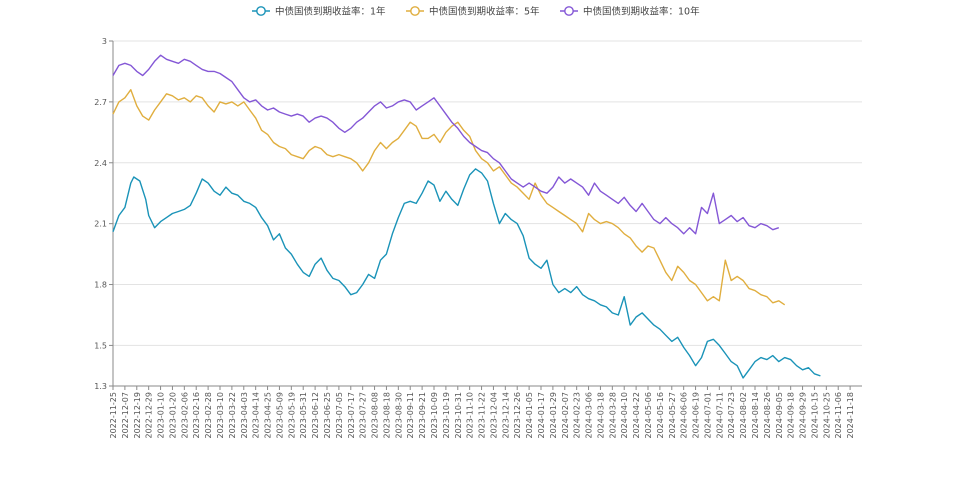 The height and width of the screenshot is (479, 958). Describe the element at coordinates (208, 415) in the screenshot. I see `x-tick-label: 2023-02-28` at that location.